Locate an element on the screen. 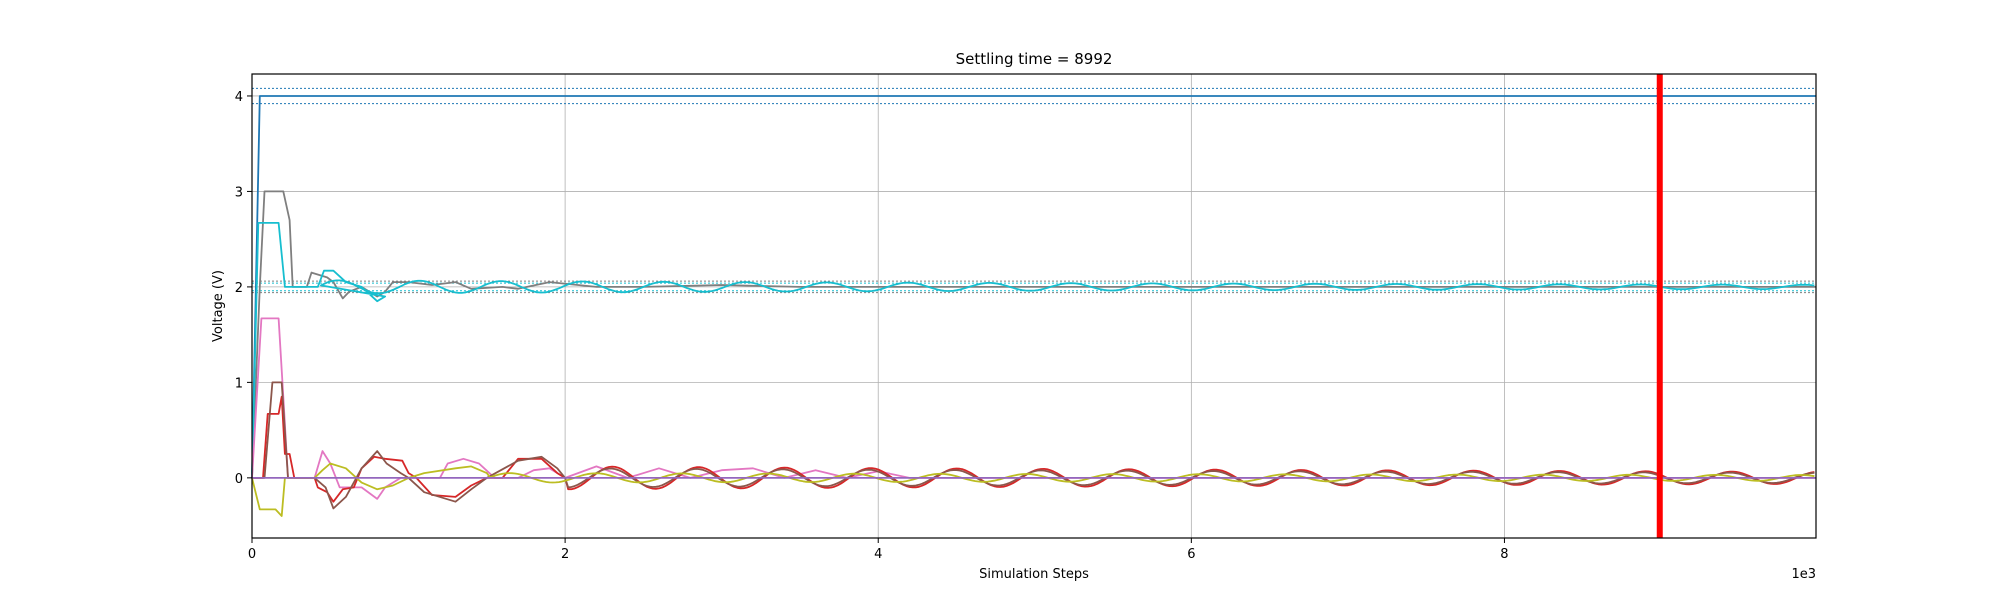  y-tick-label-0: 0 is located at coordinates (239, 479).